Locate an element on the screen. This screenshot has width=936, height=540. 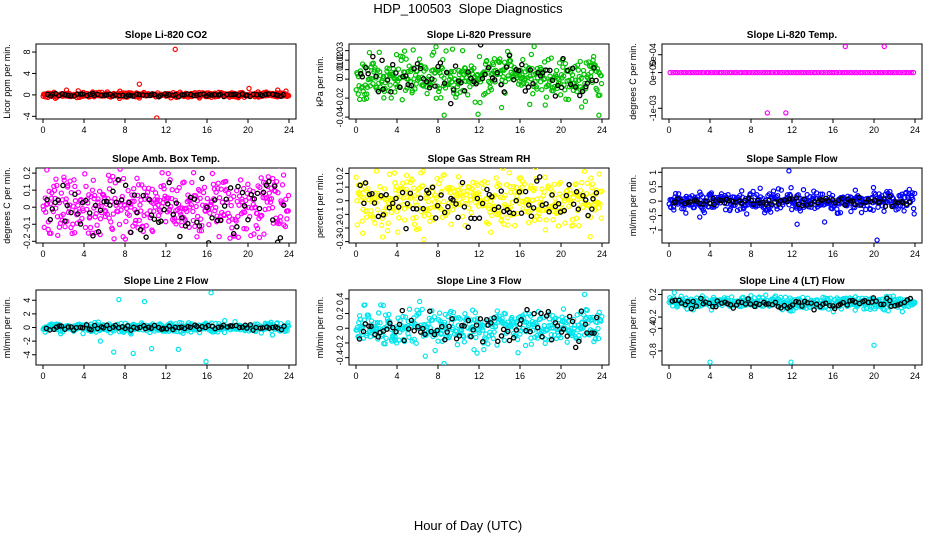
x-tick-label: 16 is located at coordinates (207, 130).